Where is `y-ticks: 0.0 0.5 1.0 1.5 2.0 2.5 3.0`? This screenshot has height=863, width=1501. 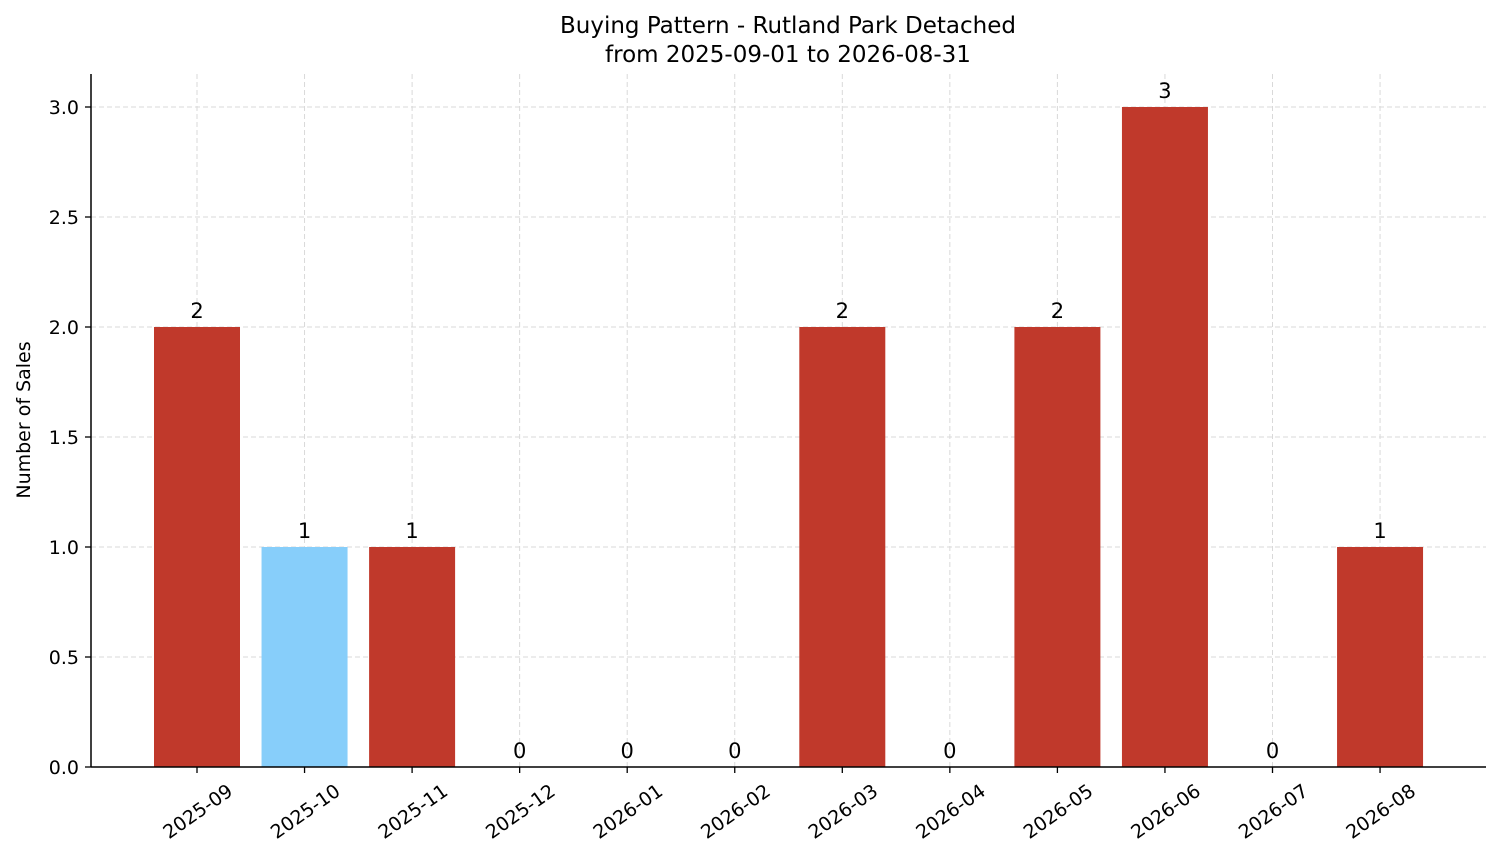
y-ticks: 0.0 0.5 1.0 1.5 2.0 2.5 3.0 is located at coordinates (70, 438).